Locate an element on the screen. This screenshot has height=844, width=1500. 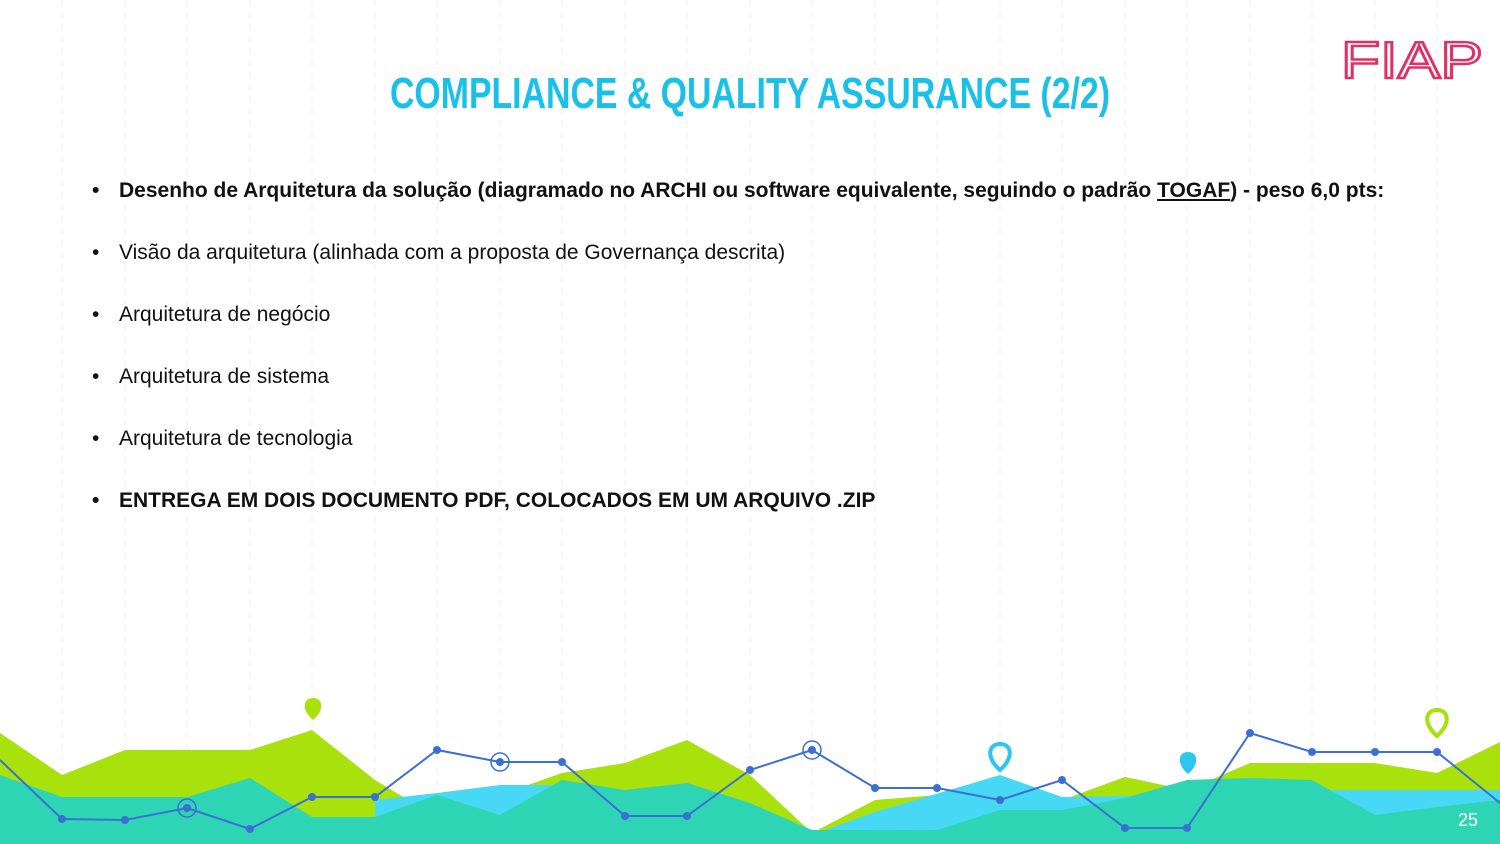
bullet-text: Arquitetura de negócio is located at coordinates (225, 314).